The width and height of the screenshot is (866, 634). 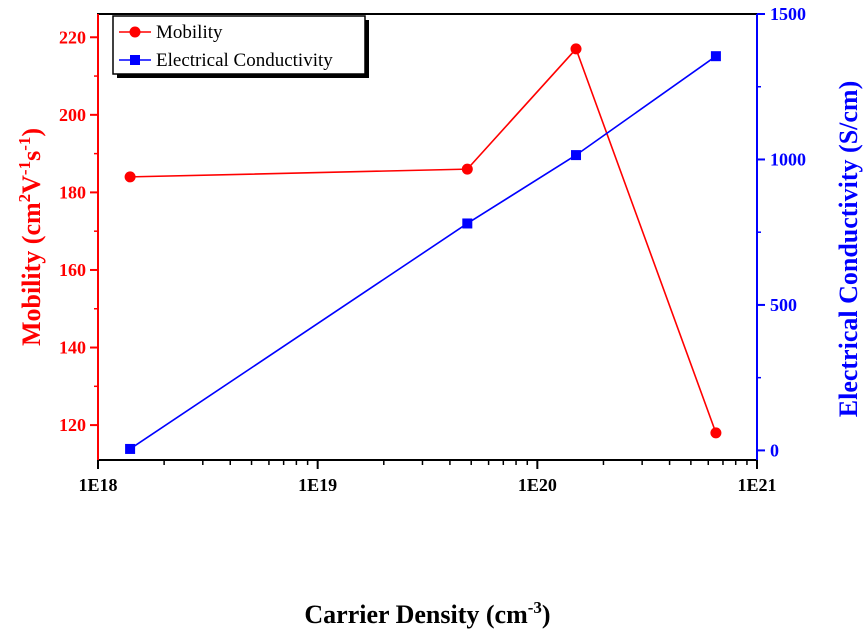 I want to click on y-left-tick-label: 120, so click(x=72, y=425).